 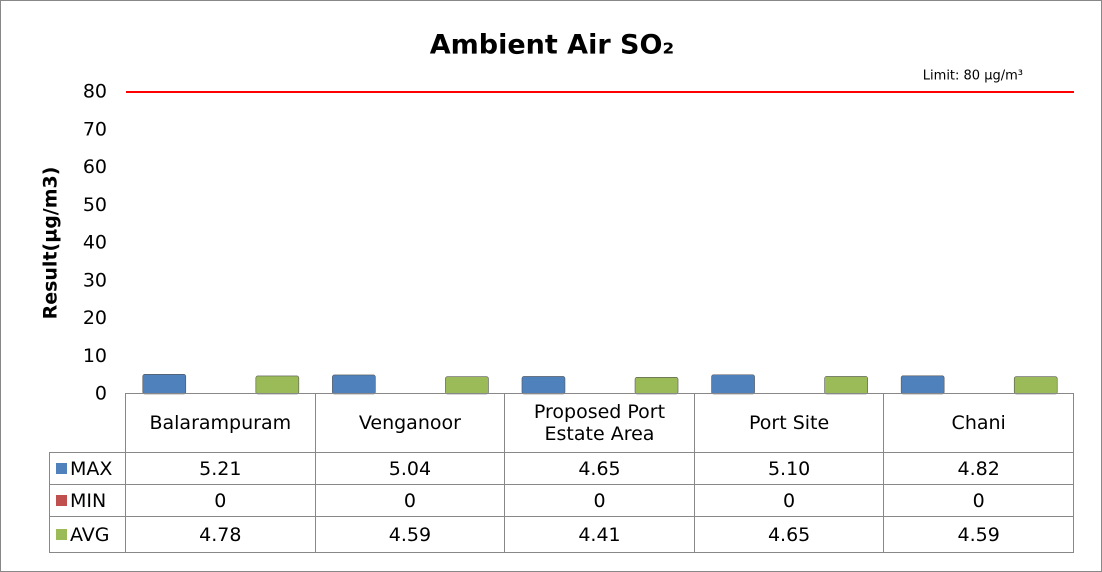 What do you see at coordinates (95, 167) in the screenshot?
I see `y-tick-label: 60` at bounding box center [95, 167].